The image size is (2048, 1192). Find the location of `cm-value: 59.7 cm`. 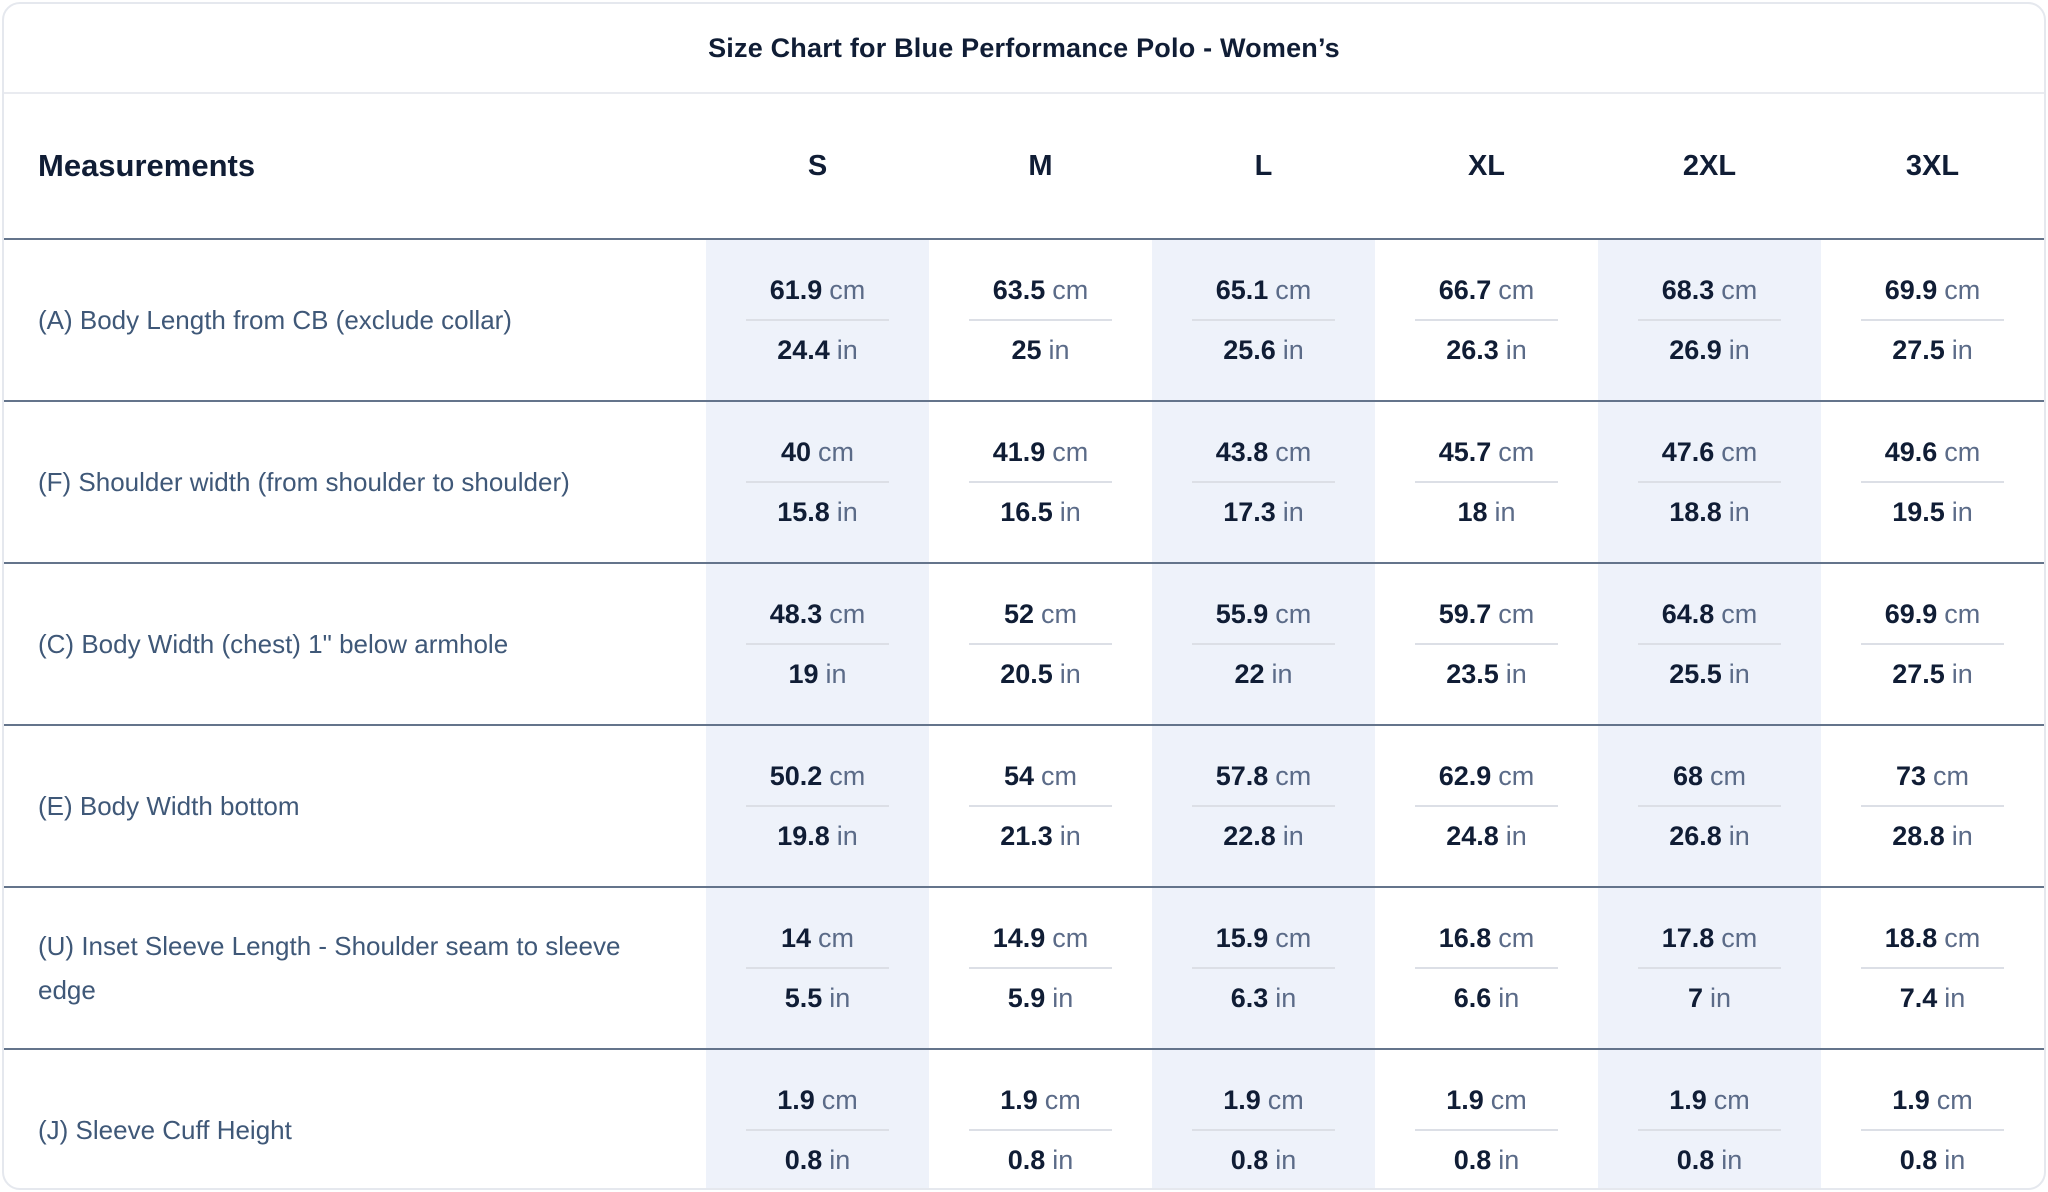

cm-value: 59.7 cm is located at coordinates (1487, 614).